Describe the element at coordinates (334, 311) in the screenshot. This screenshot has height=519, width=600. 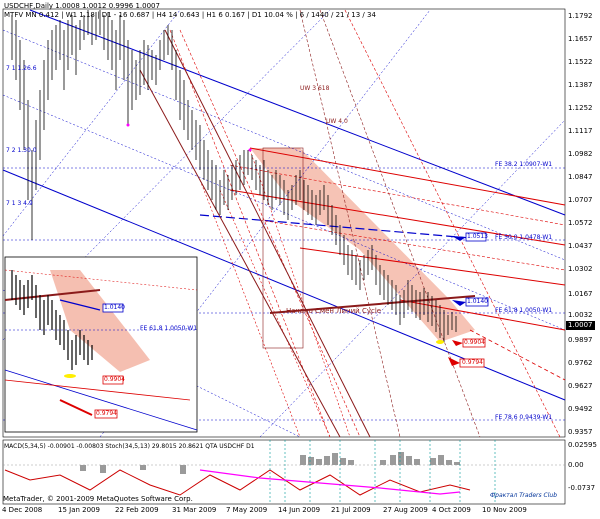
I see `cycle-label: Начало Смен Линий Cycle` at that location.